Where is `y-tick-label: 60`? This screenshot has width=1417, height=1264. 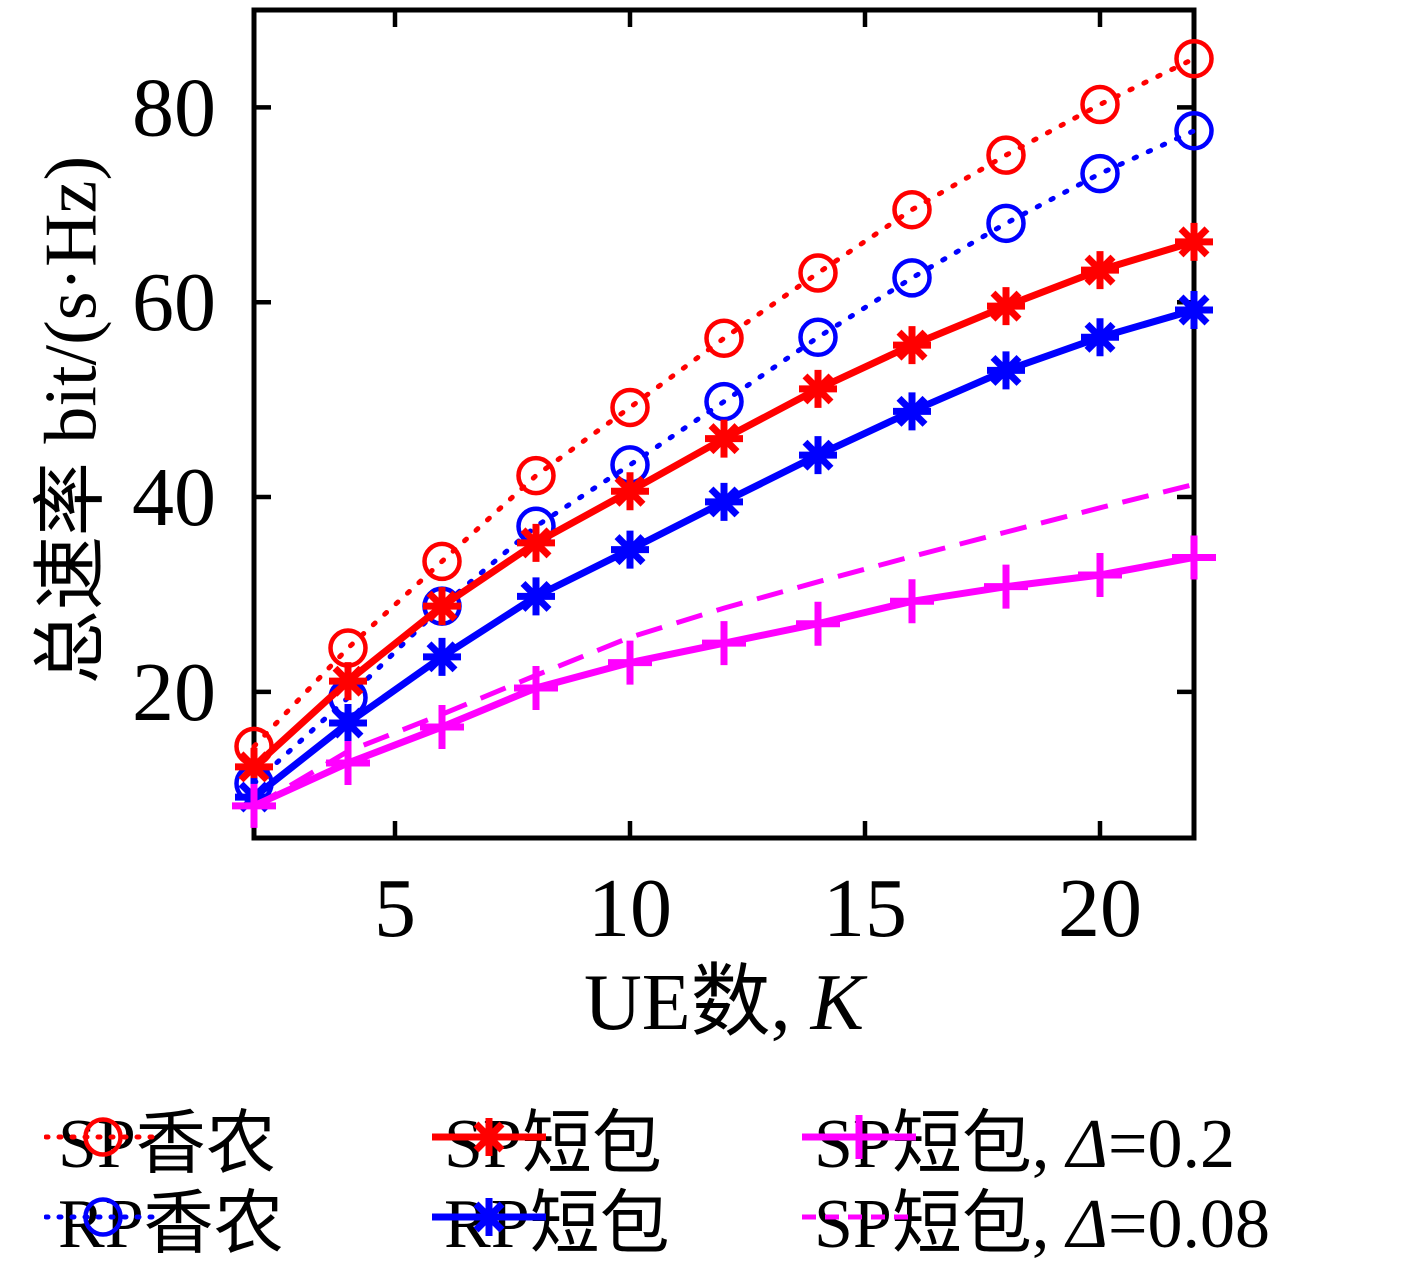 y-tick-label: 60 is located at coordinates (174, 302).